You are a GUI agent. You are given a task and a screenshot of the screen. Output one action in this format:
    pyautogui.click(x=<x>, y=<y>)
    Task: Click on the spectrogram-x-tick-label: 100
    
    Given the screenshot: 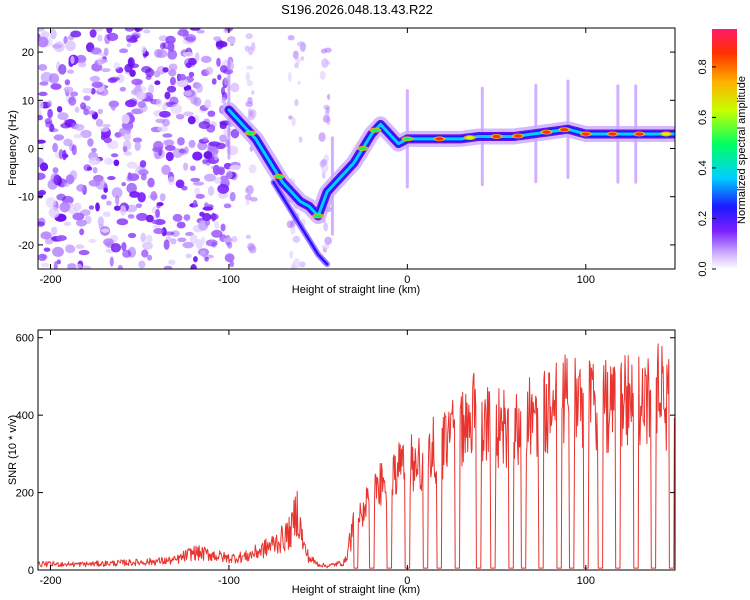 What is the action you would take?
    pyautogui.click(x=586, y=280)
    